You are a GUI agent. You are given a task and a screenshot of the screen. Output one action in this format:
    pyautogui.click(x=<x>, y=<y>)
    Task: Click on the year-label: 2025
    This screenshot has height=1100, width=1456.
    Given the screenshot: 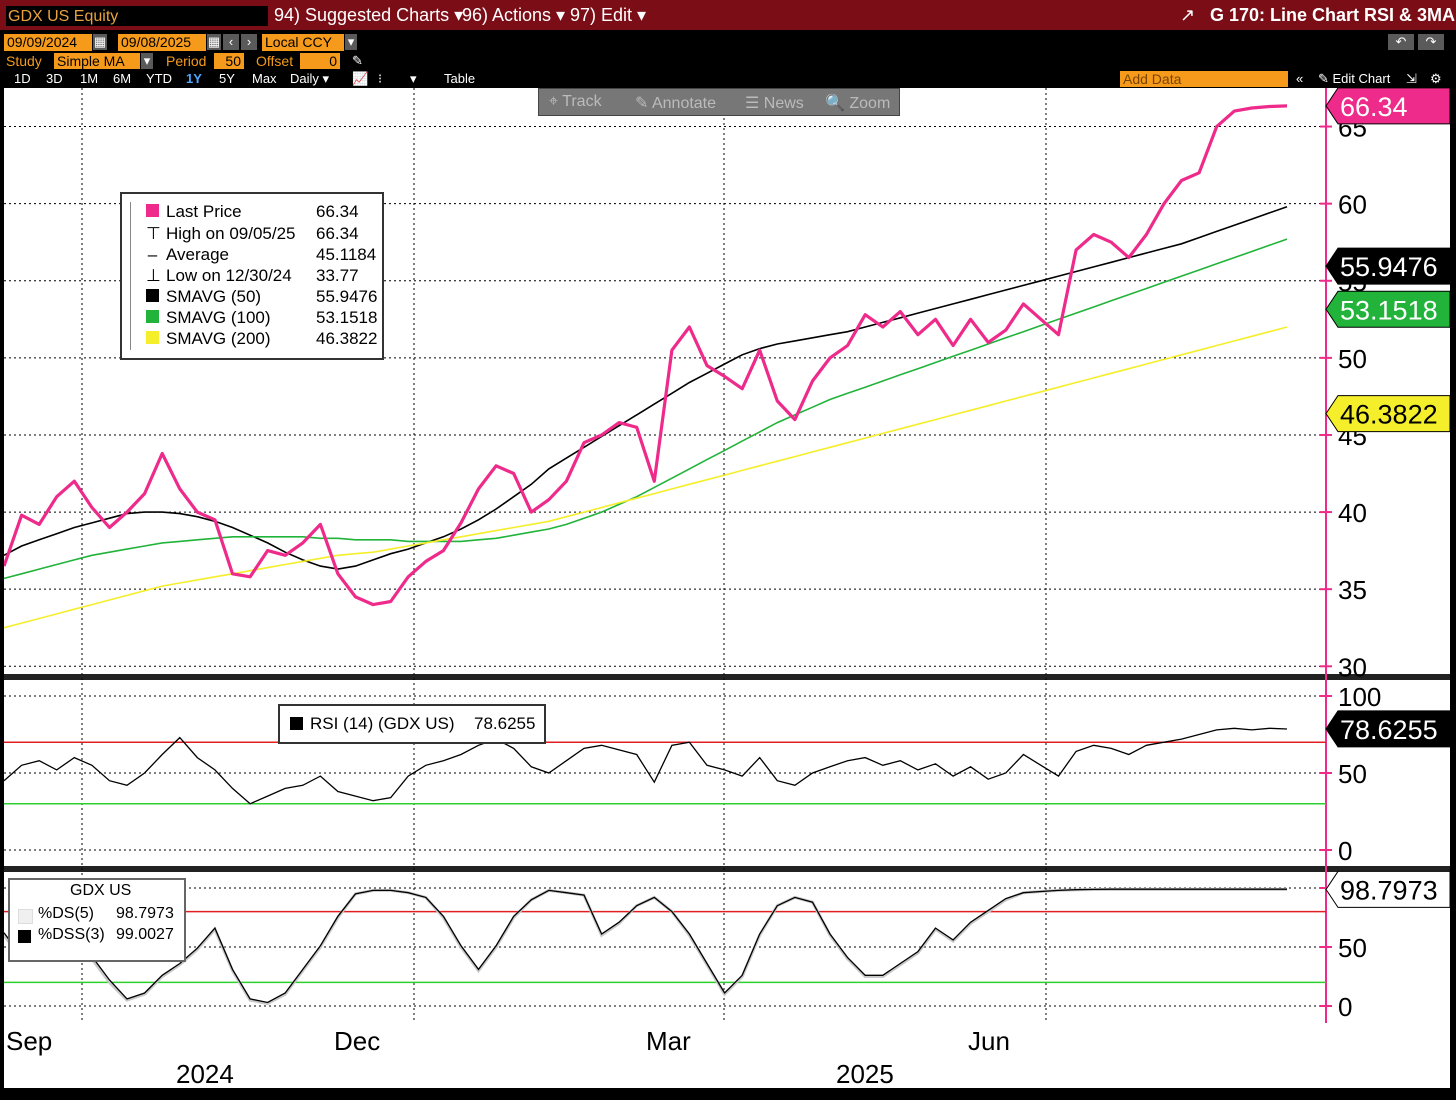 What is the action you would take?
    pyautogui.click(x=865, y=1073)
    